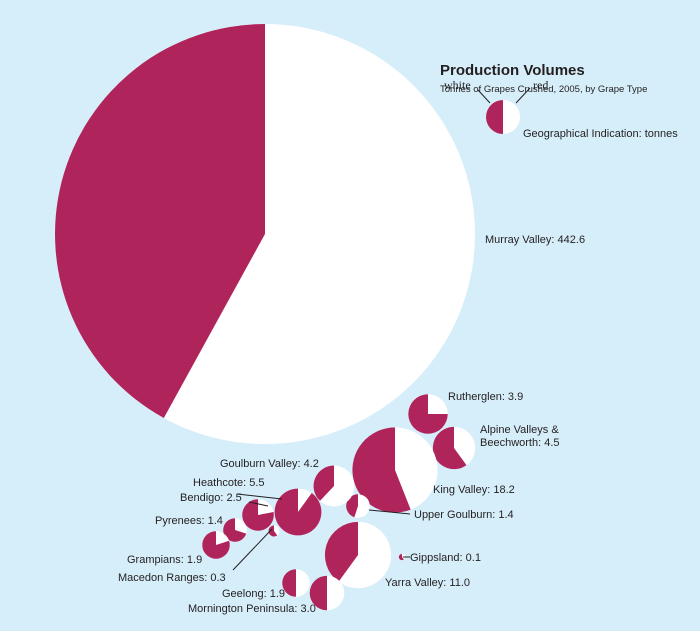  Describe the element at coordinates (341, 551) in the screenshot. I see `pie-yarra-valley-red-slice` at that location.